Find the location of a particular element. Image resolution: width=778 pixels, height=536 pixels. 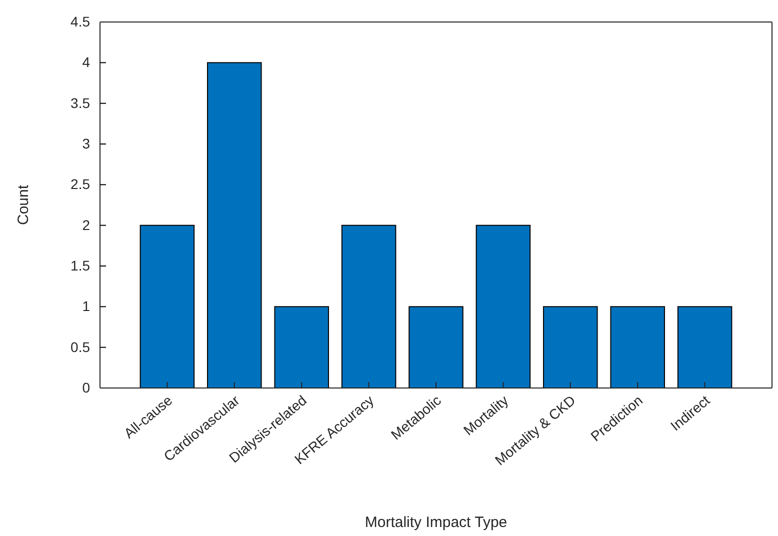

y-tick-label: 1.5 is located at coordinates (80, 265).